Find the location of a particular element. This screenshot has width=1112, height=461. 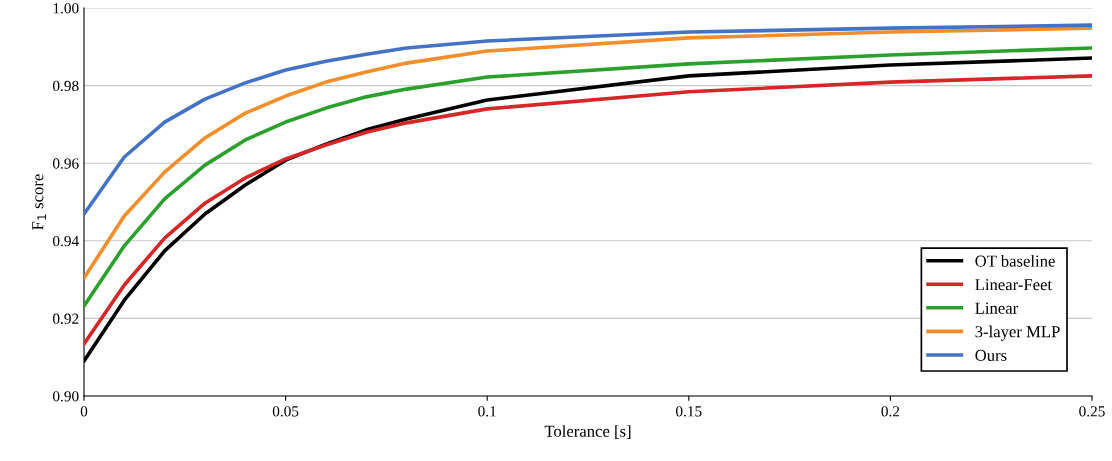

x-axis-title: Tolerance [s] is located at coordinates (587, 432).